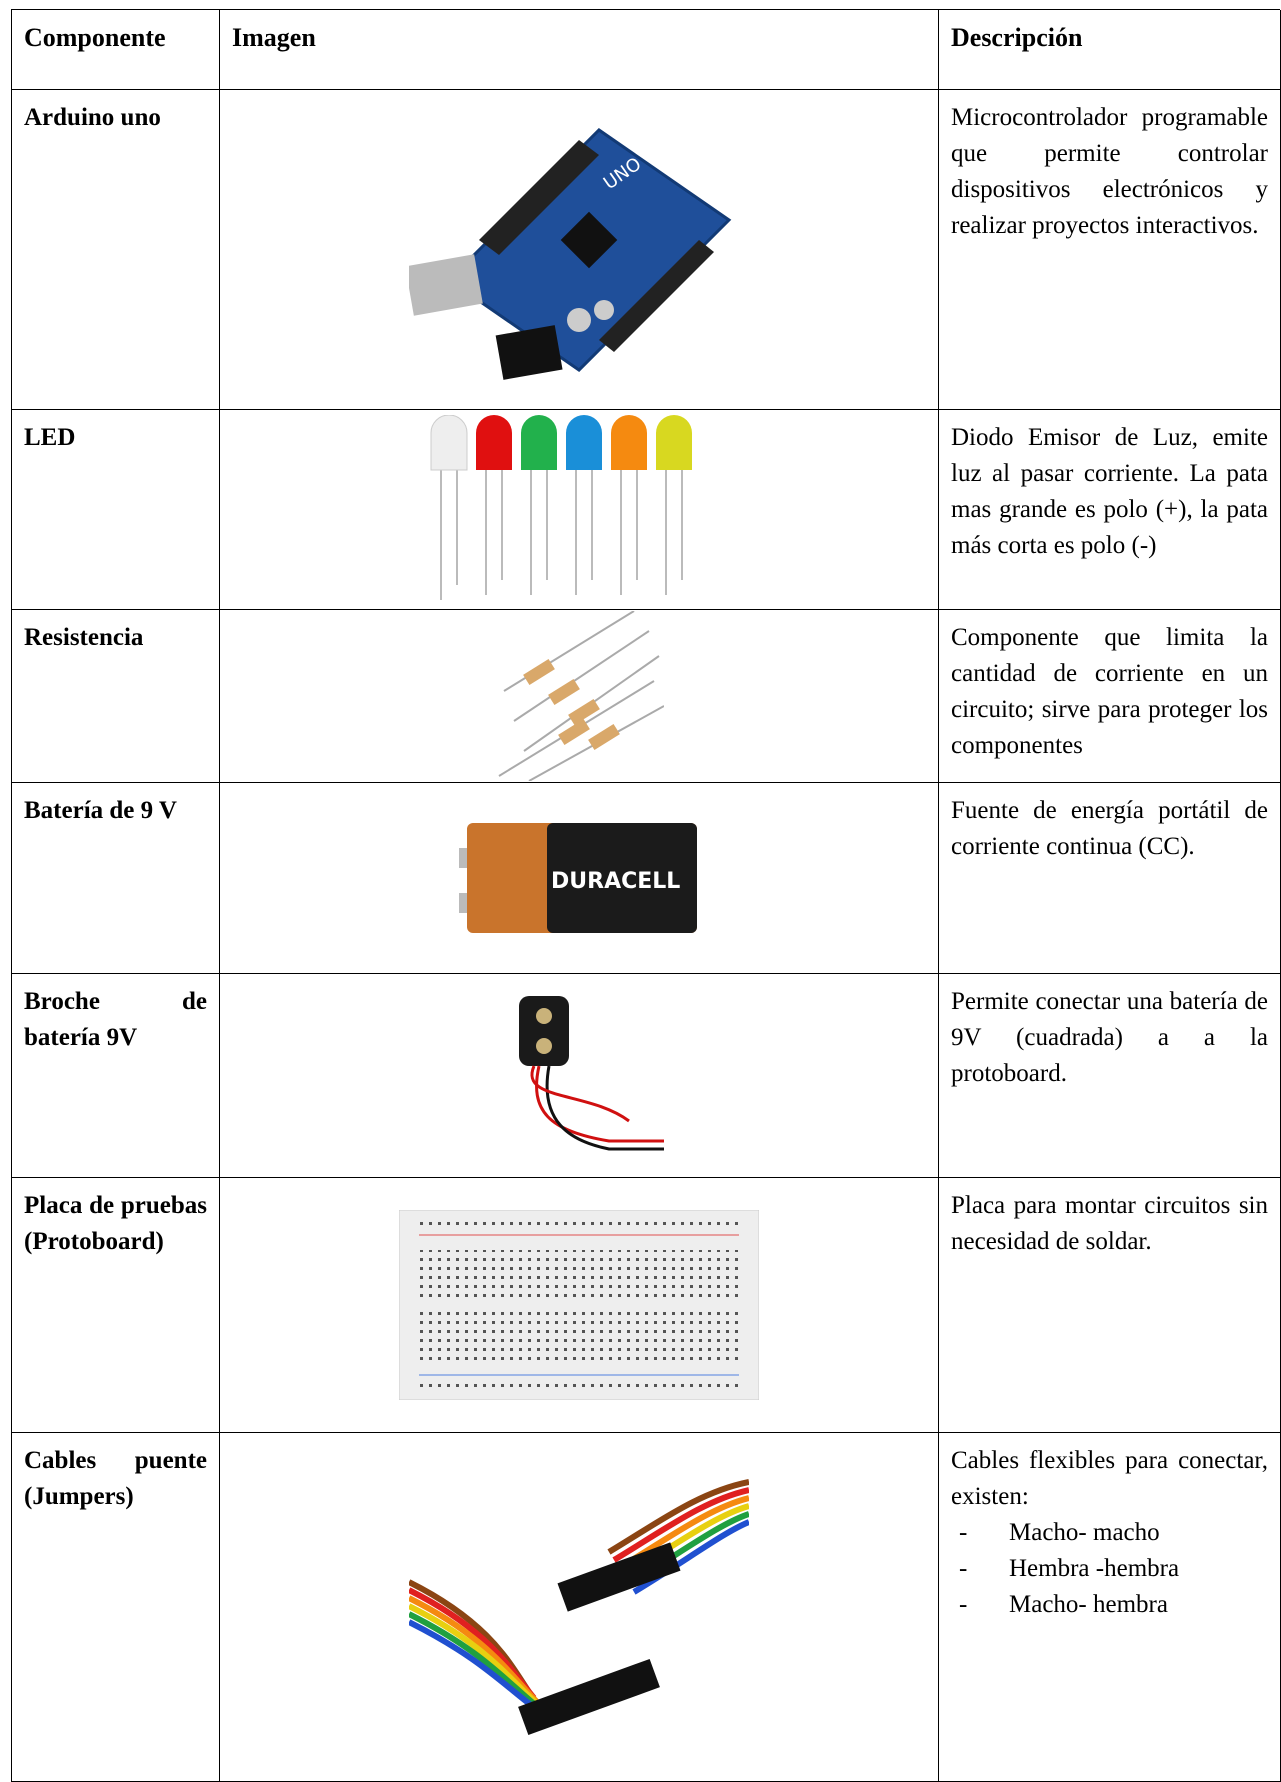 The width and height of the screenshot is (1281, 1782). Describe the element at coordinates (116, 878) in the screenshot. I see `component-name: Batería de 9 V` at that location.